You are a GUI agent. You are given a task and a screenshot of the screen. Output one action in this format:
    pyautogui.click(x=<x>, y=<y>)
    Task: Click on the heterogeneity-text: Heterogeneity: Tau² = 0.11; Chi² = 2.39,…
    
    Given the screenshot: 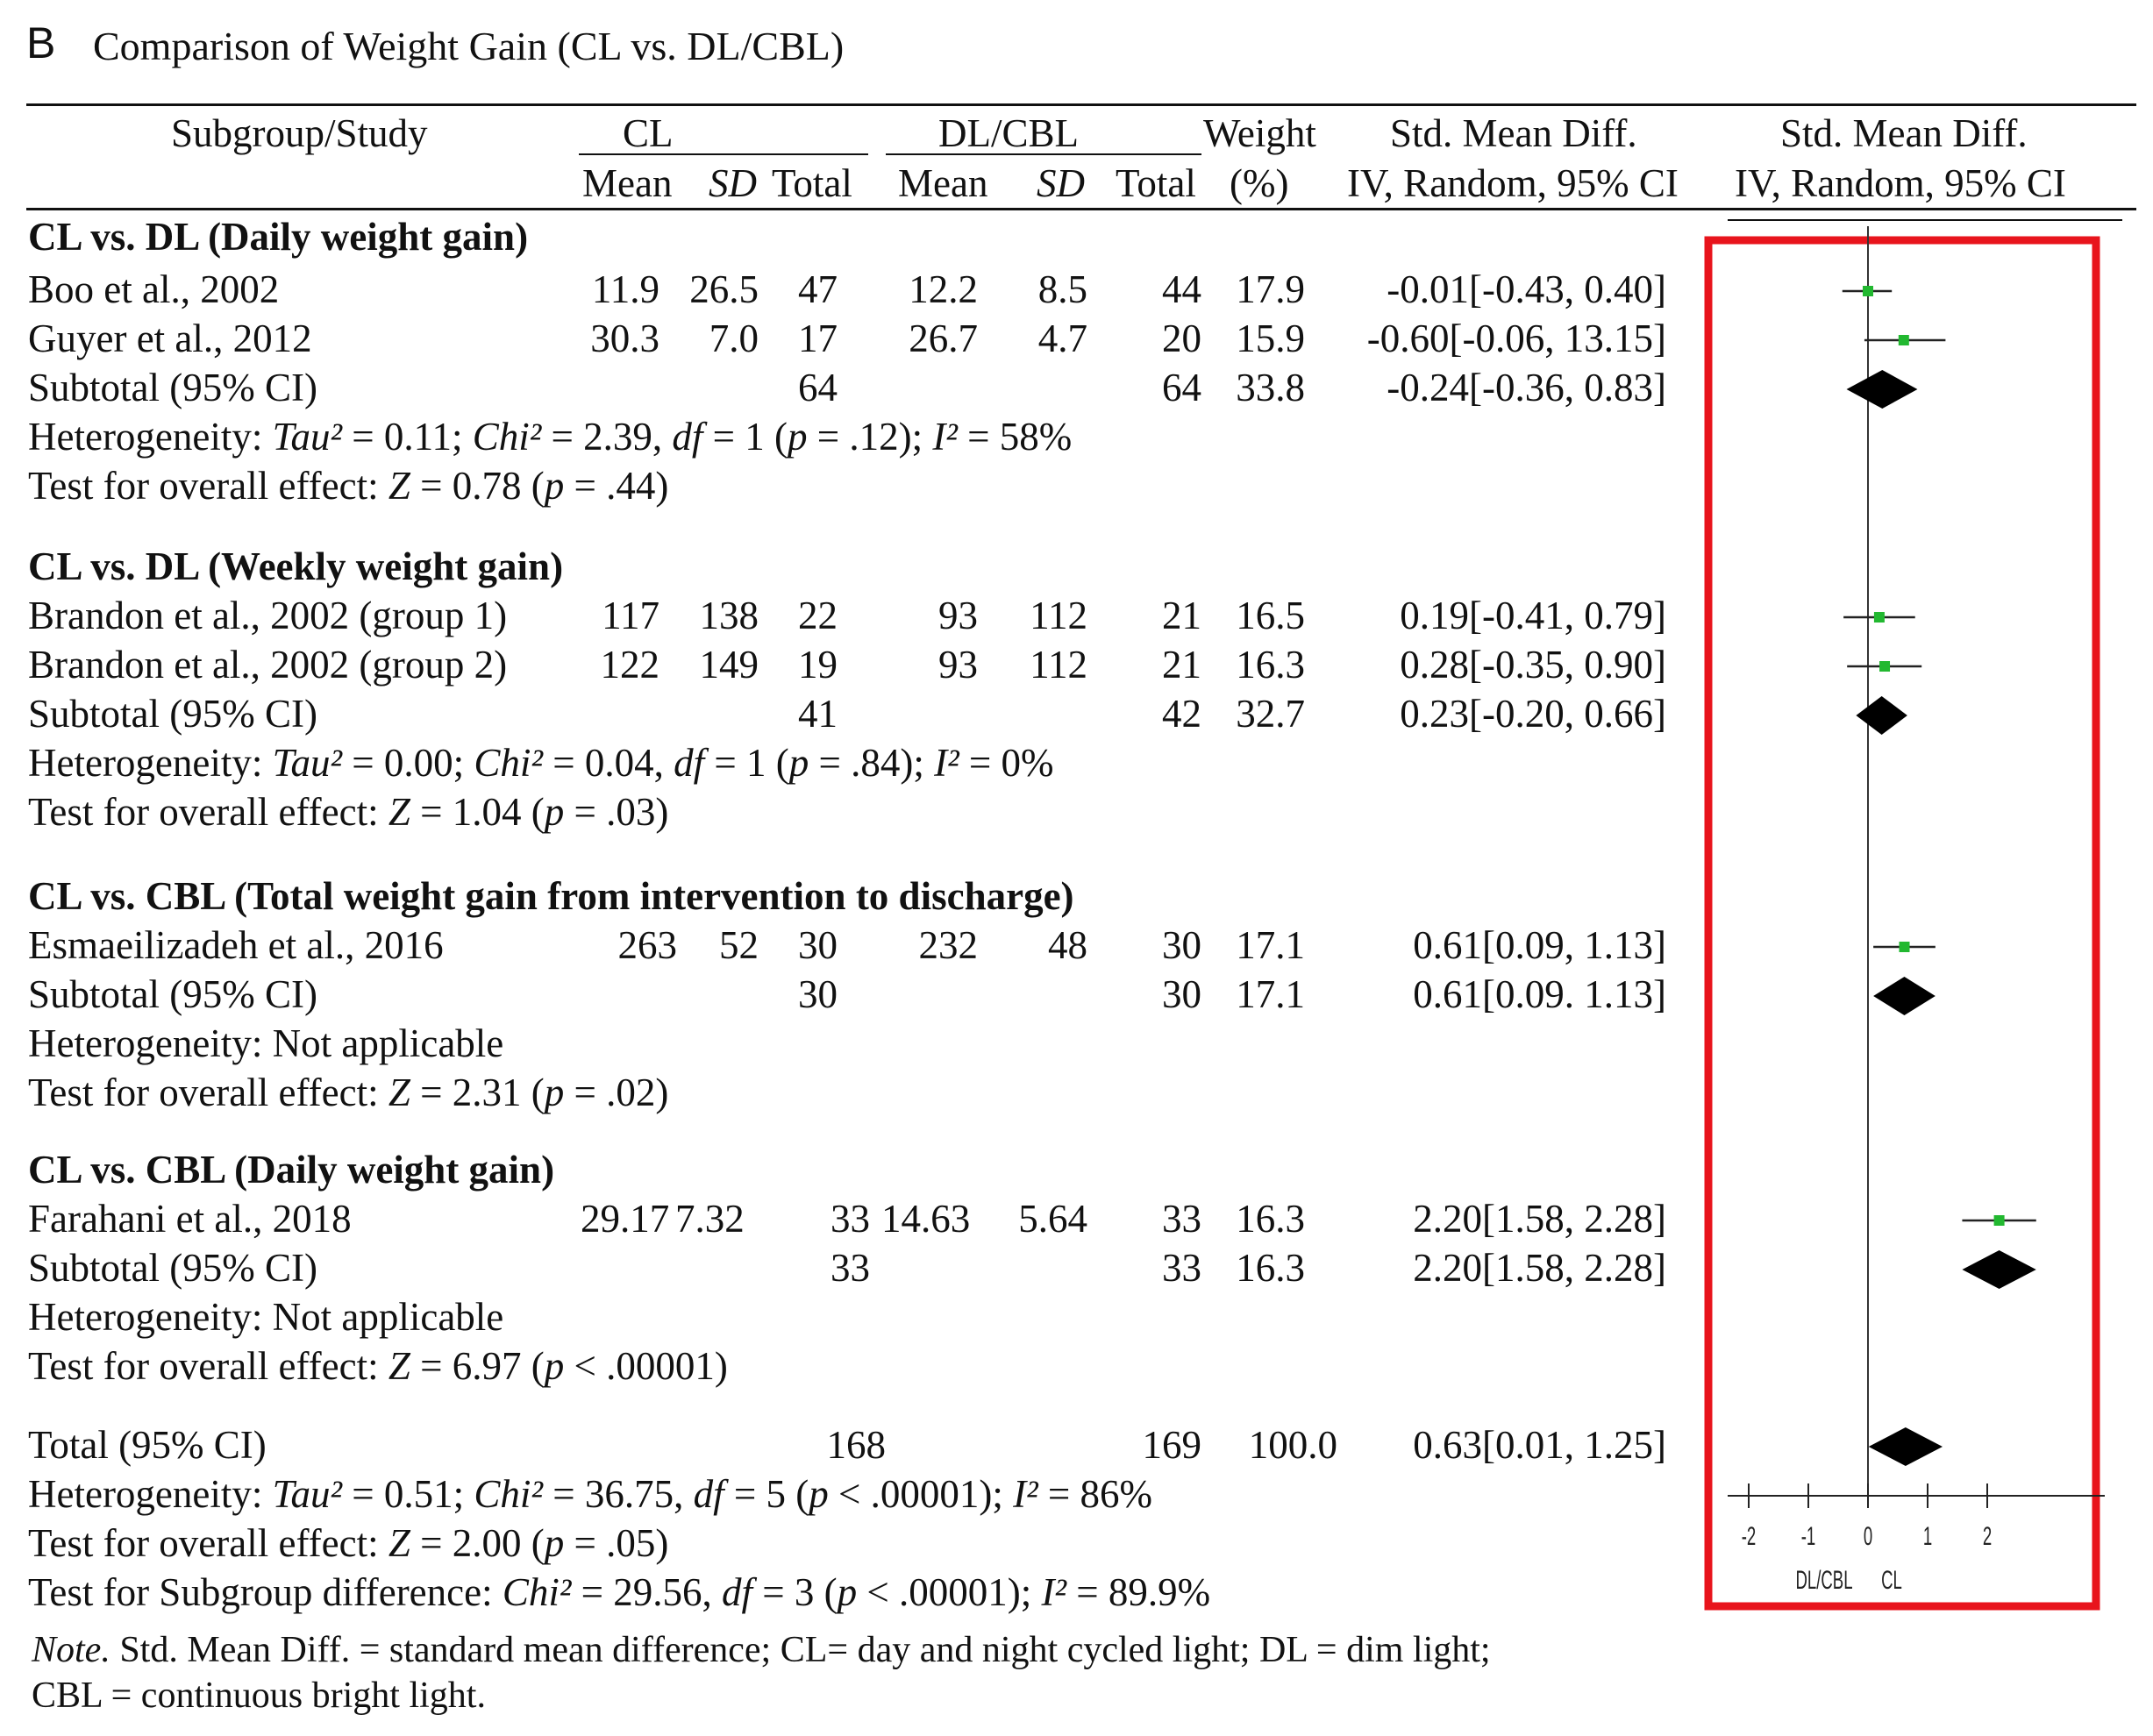 What is the action you would take?
    pyautogui.click(x=551, y=437)
    